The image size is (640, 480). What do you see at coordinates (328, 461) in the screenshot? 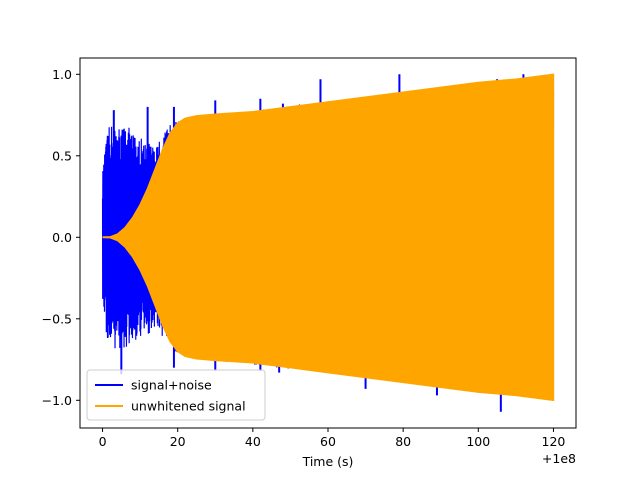
I see `x-axis-label: Time (s)` at bounding box center [328, 461].